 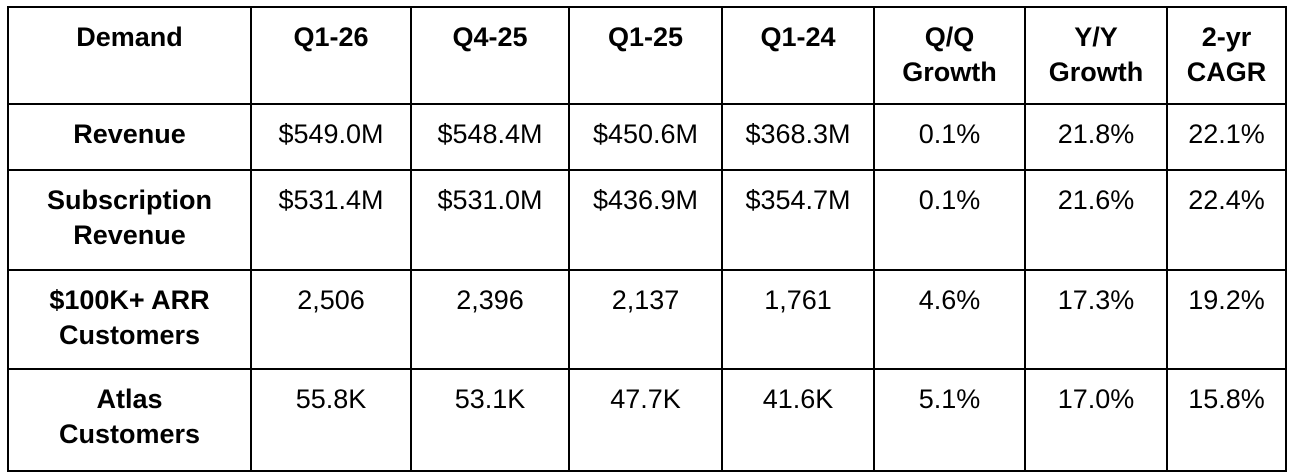 What do you see at coordinates (490, 37) in the screenshot?
I see `header-text: Q4-25` at bounding box center [490, 37].